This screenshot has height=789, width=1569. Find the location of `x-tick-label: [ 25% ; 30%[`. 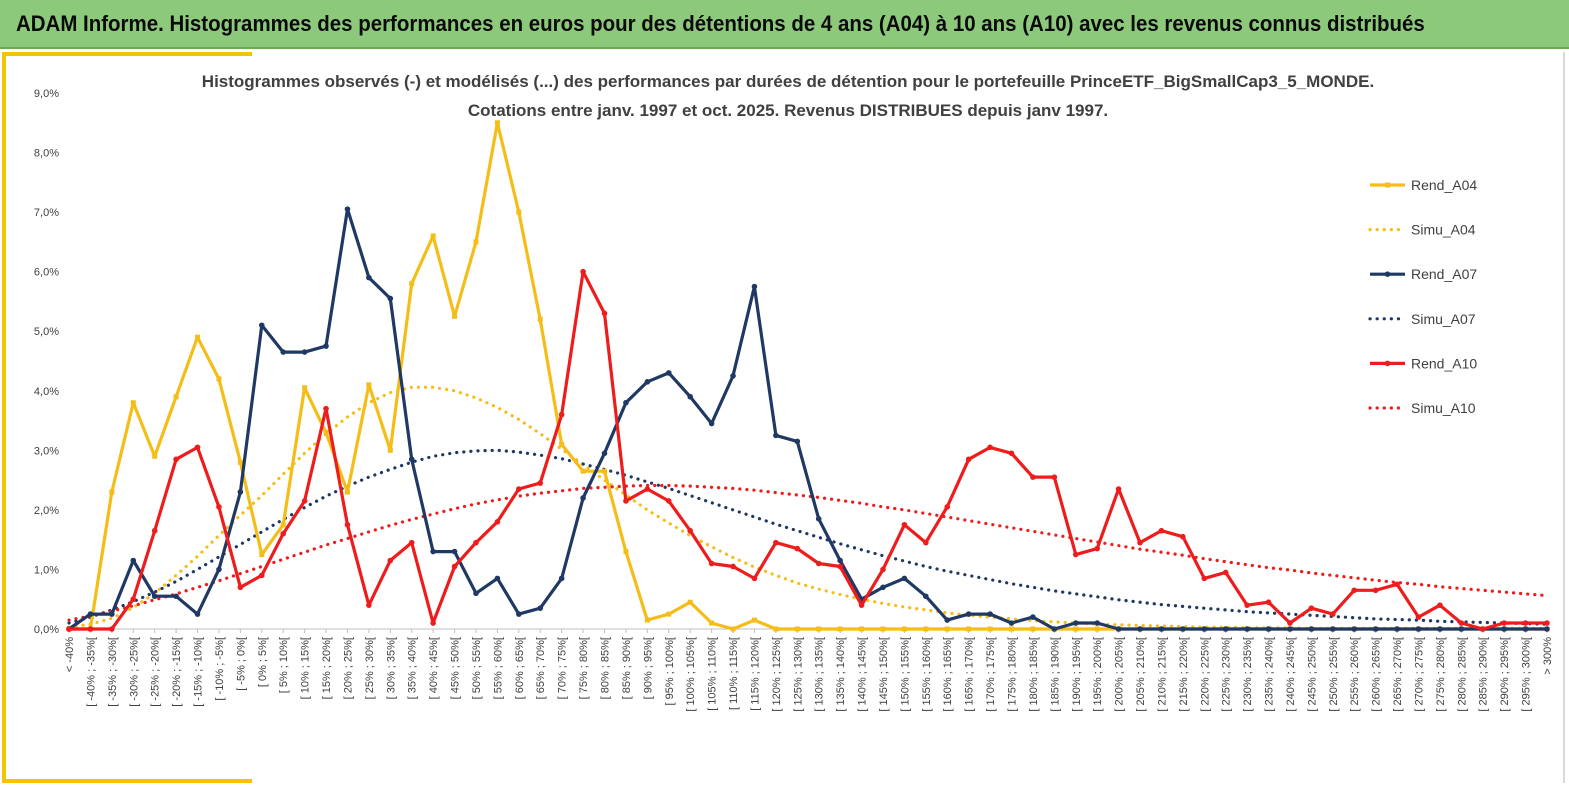

x-tick-label: [ 25% ; 30%[ is located at coordinates (370, 668).